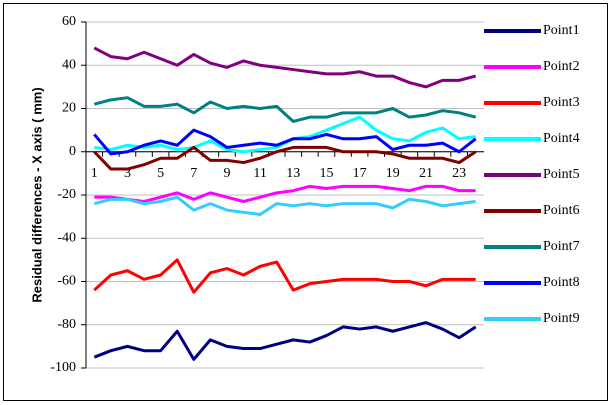 The image size is (612, 405). I want to click on legend-label: Point4, so click(561, 138).